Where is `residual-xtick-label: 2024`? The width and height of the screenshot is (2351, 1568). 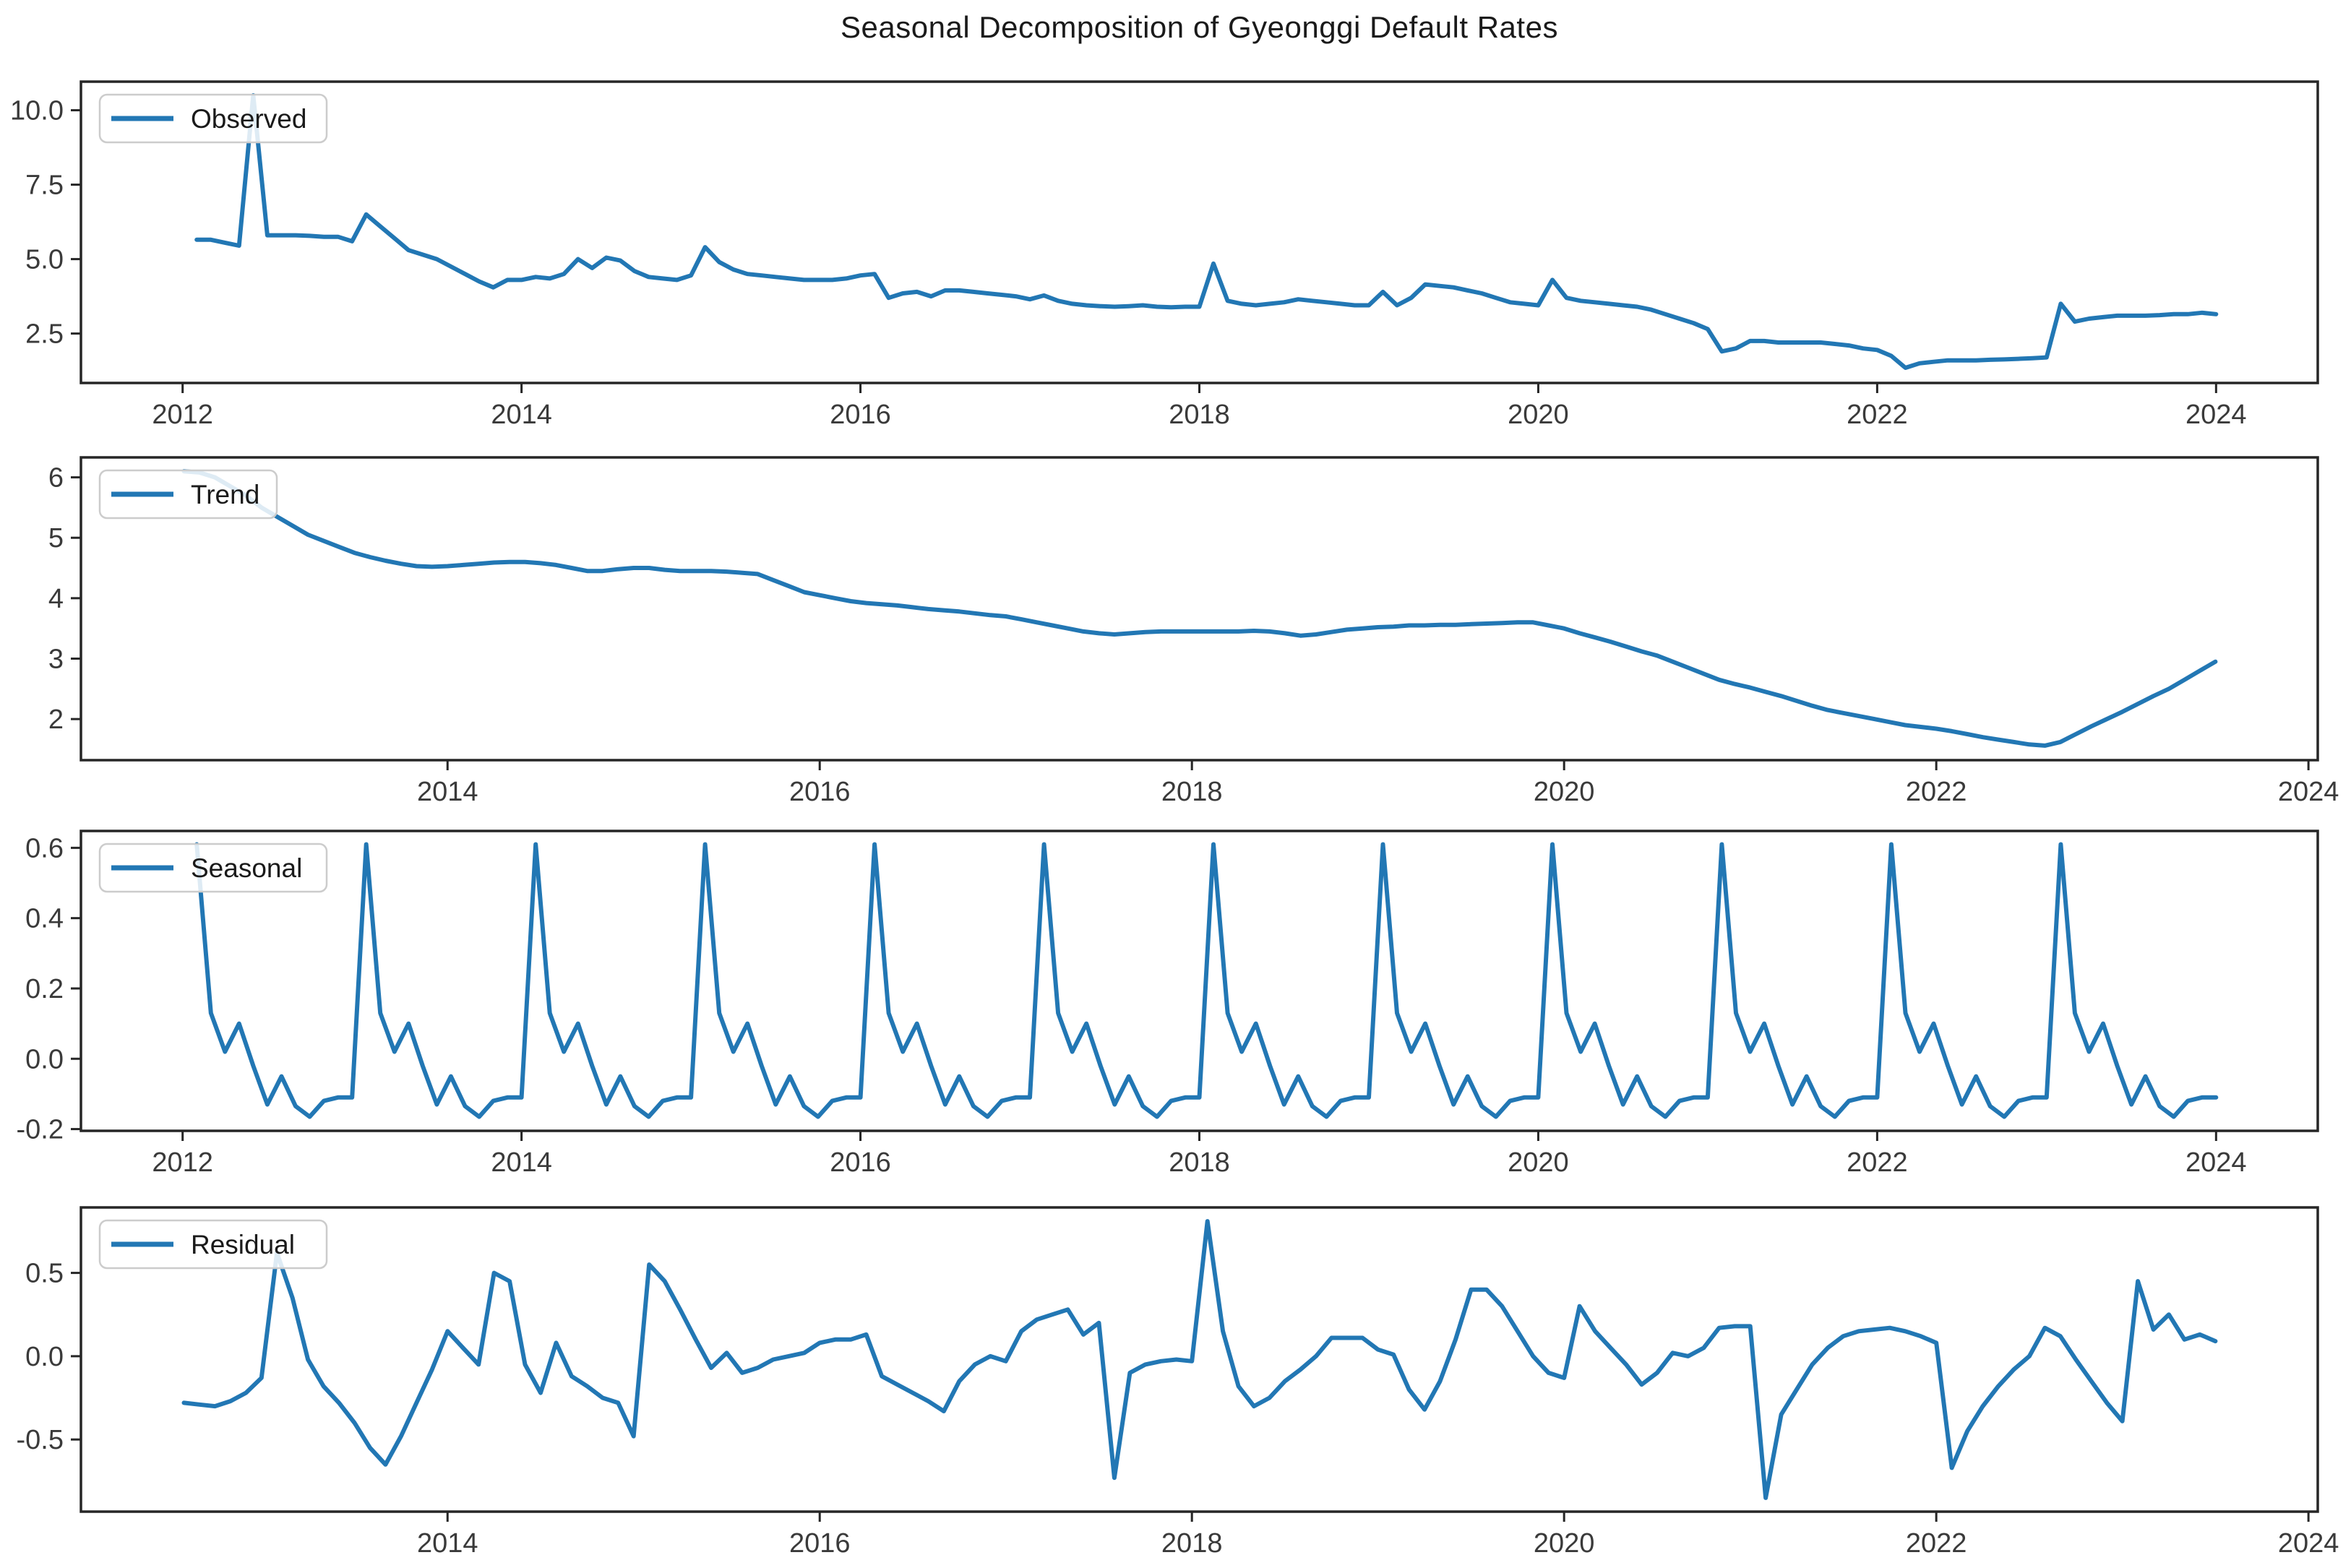
residual-xtick-label: 2024 is located at coordinates (2308, 1543).